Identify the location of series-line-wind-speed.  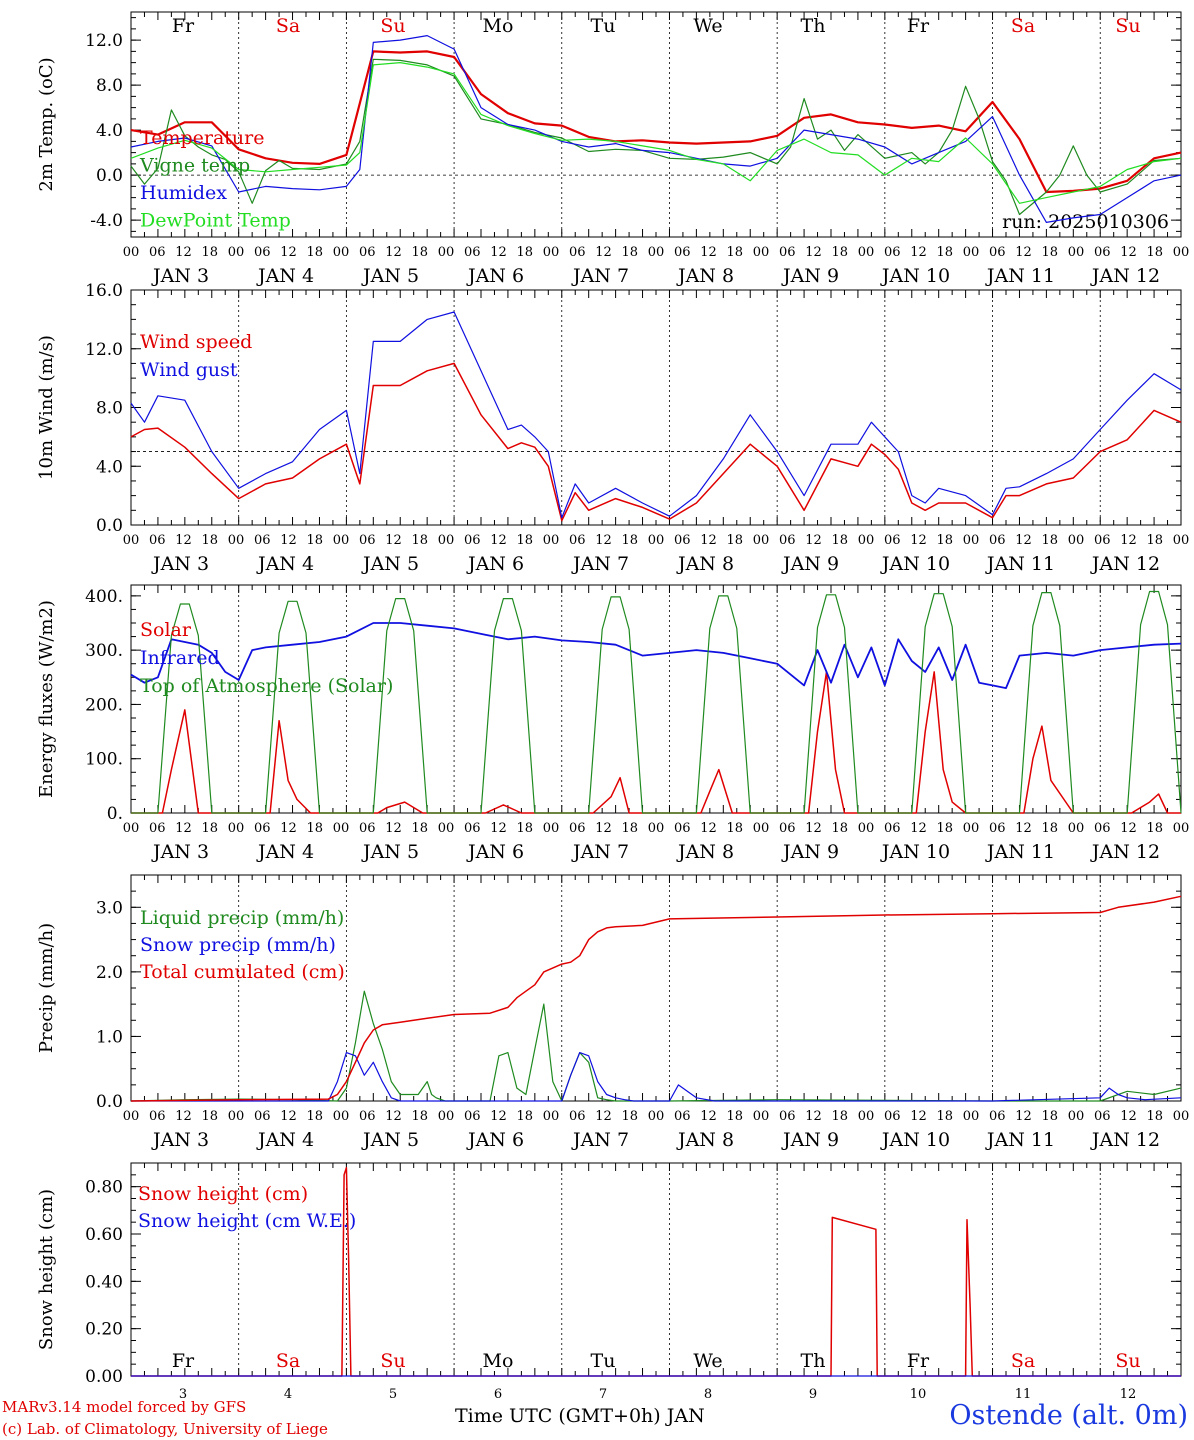
(656, 442).